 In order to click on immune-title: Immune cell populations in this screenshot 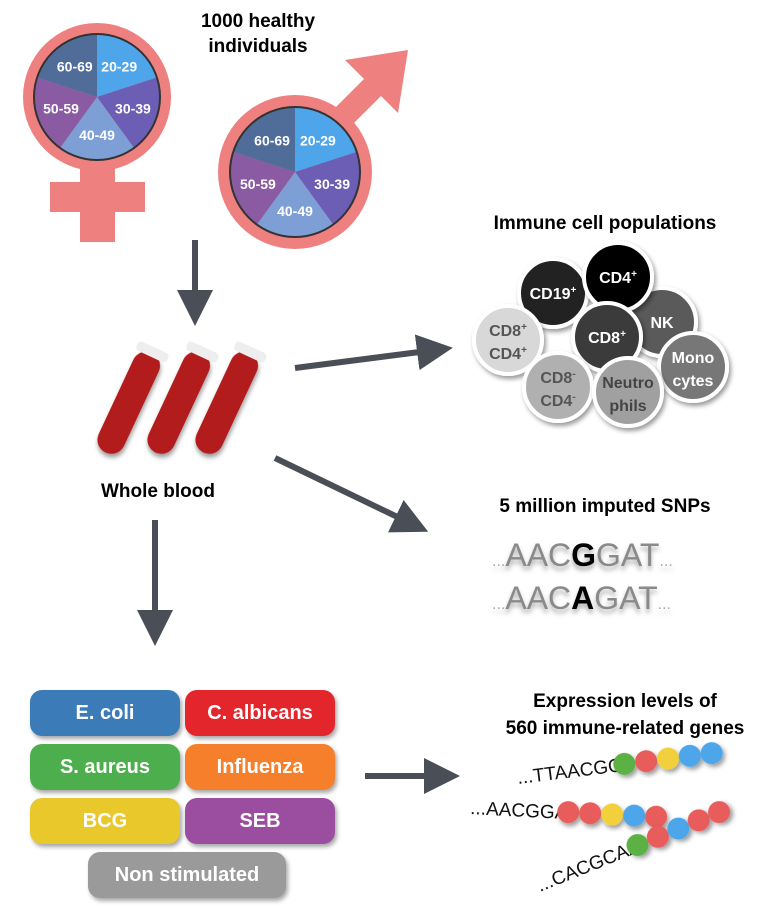, I will do `click(605, 223)`.